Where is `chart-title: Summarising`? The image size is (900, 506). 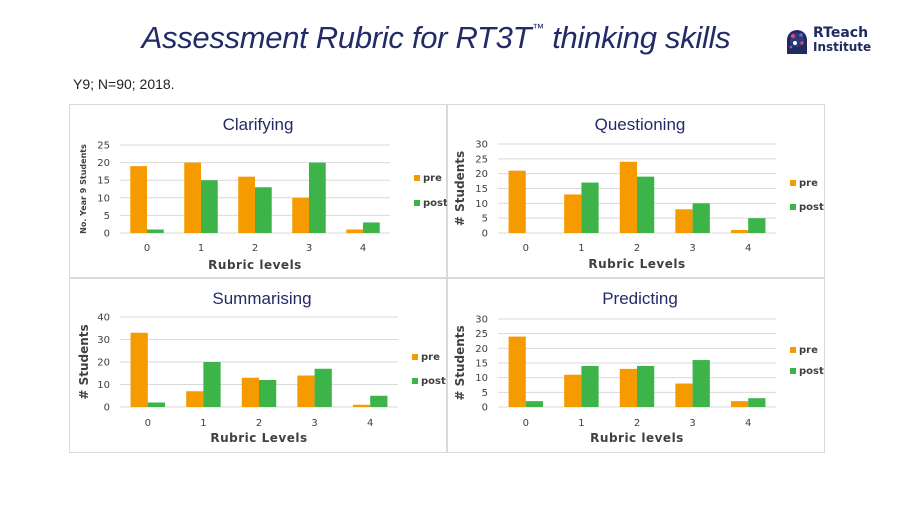
chart-title: Summarising is located at coordinates (261, 298).